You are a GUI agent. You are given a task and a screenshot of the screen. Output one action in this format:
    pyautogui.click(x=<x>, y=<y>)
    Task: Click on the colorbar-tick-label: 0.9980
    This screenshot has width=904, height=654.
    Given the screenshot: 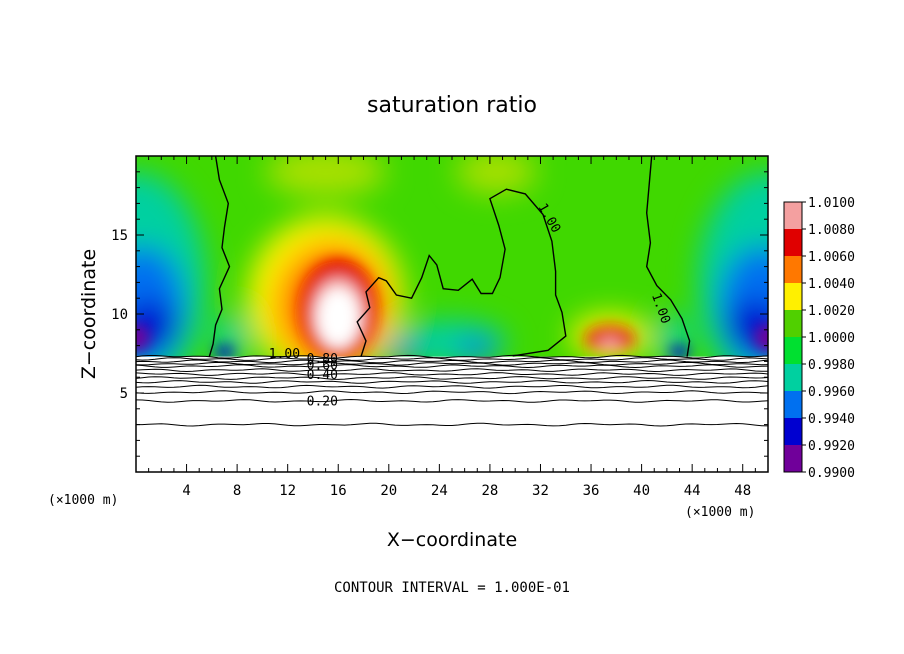 What is the action you would take?
    pyautogui.click(x=831, y=365)
    